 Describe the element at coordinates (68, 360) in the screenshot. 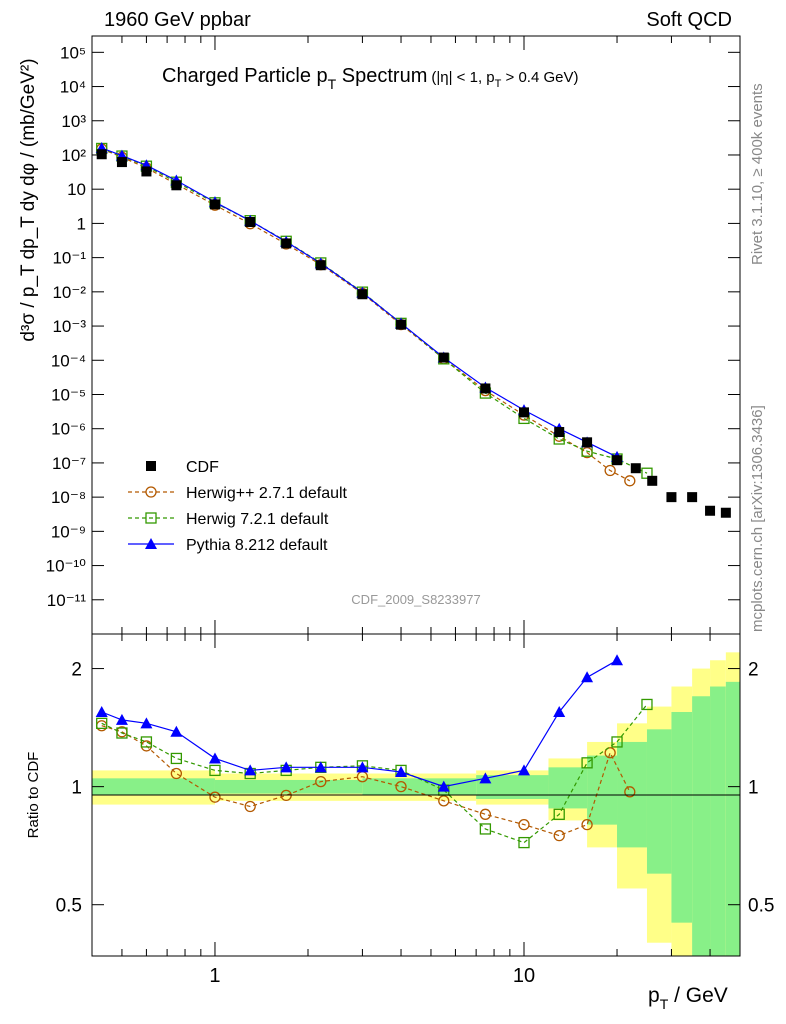

I see `y-tick-label: 10⁻⁴` at that location.